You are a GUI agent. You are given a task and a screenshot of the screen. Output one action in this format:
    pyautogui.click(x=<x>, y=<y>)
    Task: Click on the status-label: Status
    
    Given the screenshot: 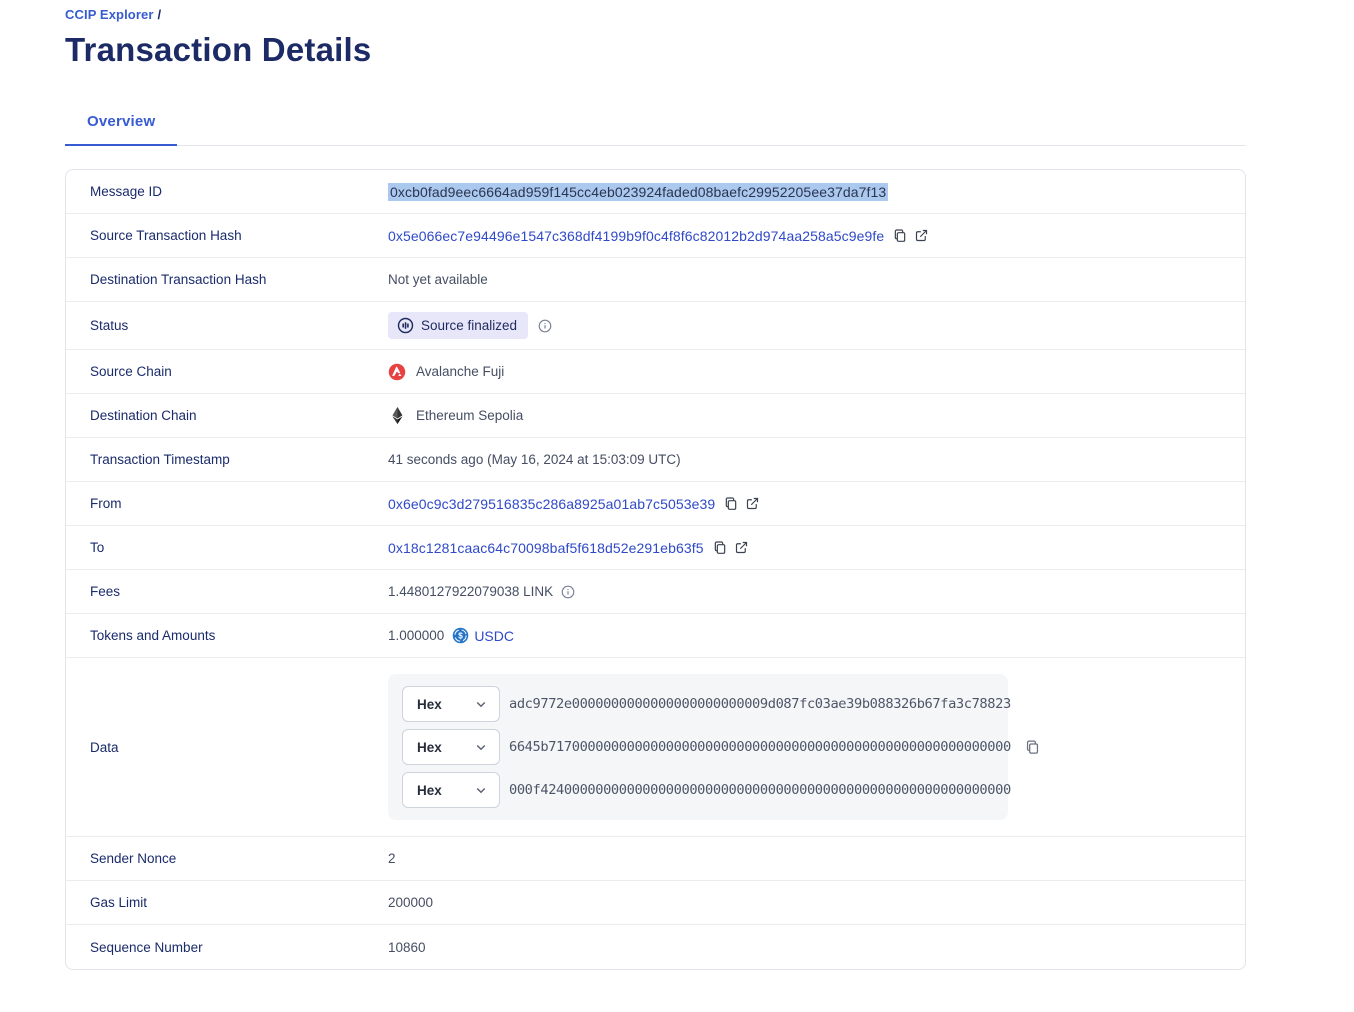 What is the action you would take?
    pyautogui.click(x=109, y=325)
    